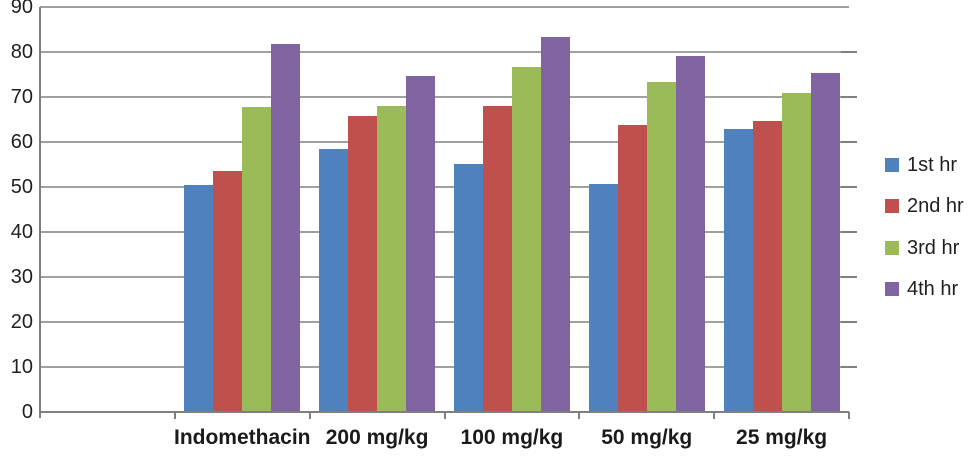  What do you see at coordinates (21, 142) in the screenshot?
I see `y-axis-tick-label: 60` at bounding box center [21, 142].